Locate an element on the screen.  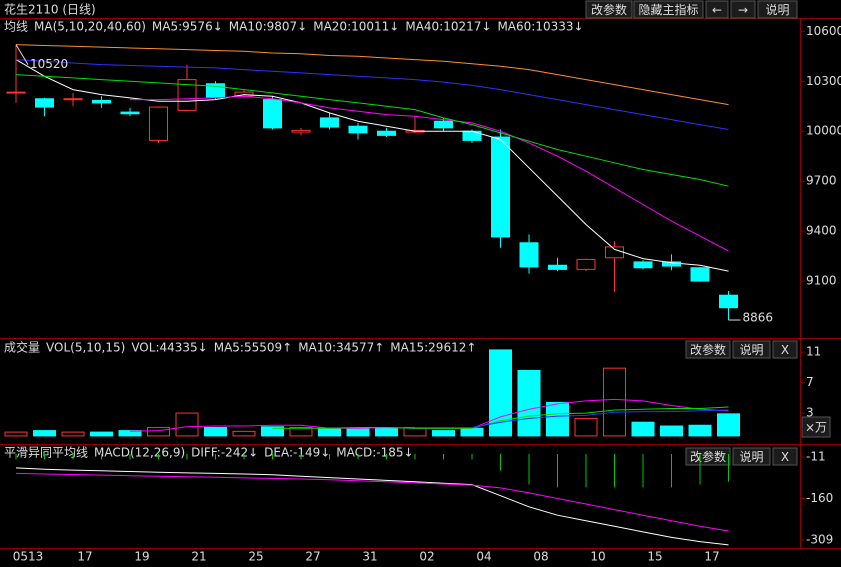
indicator-label: MA10:34577↑ is located at coordinates (341, 348).